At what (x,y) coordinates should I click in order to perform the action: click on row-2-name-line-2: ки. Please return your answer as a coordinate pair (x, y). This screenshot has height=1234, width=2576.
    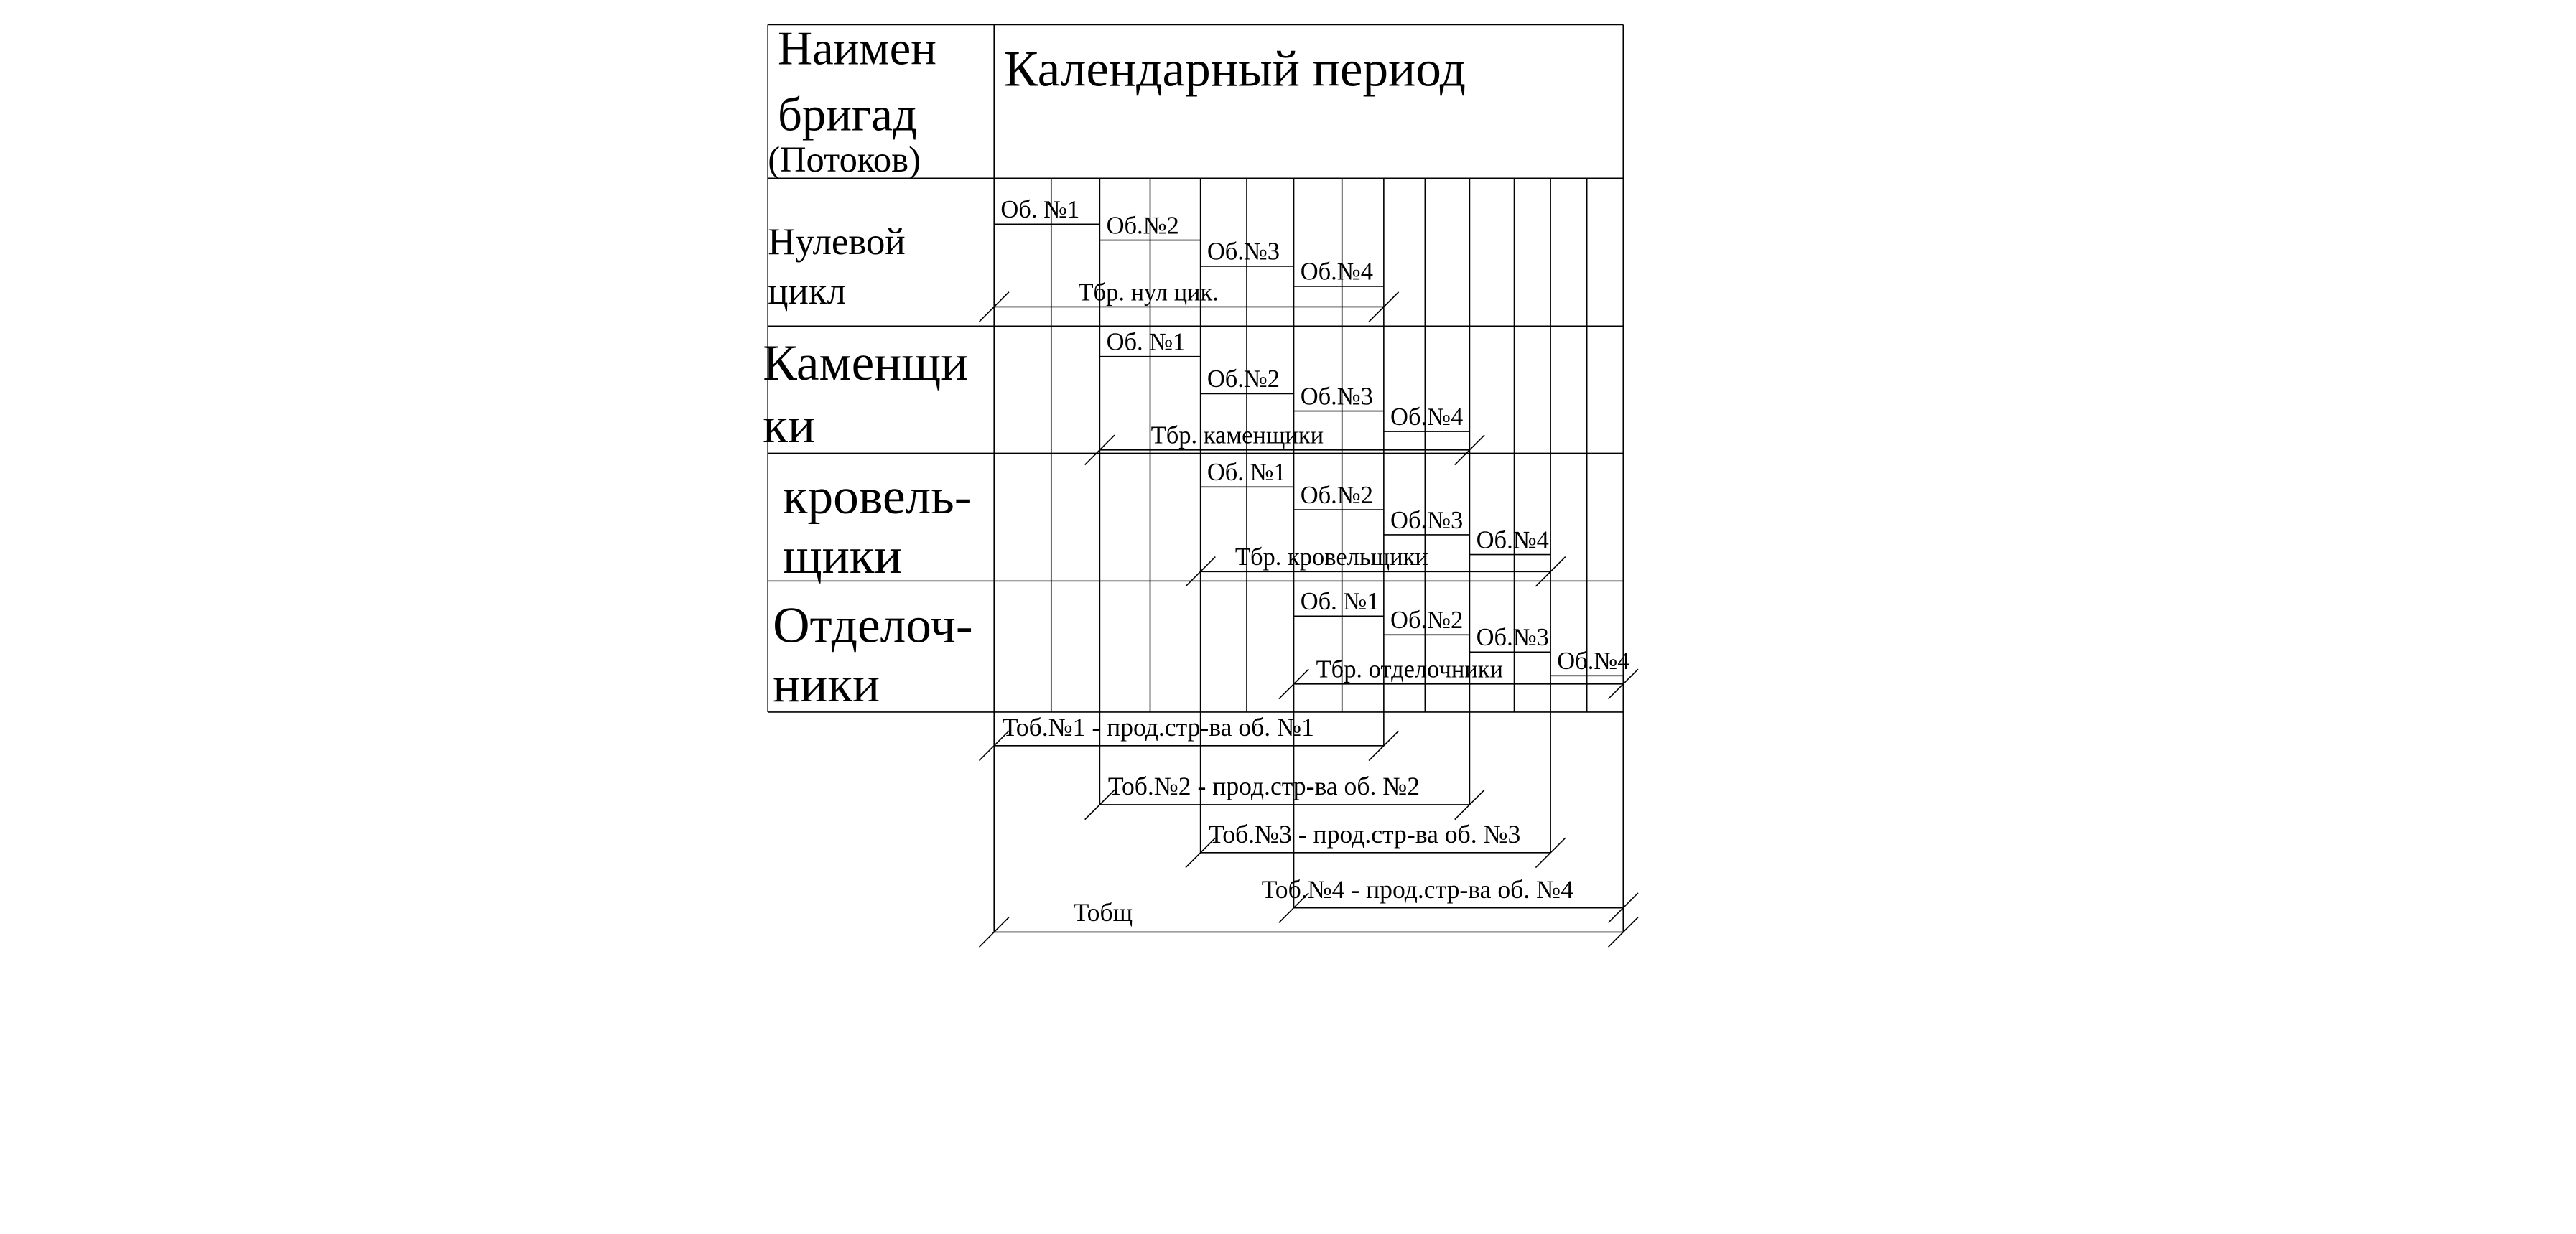
    Looking at the image, I should click on (789, 425).